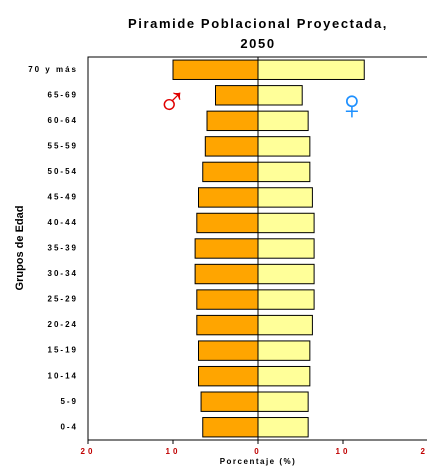  What do you see at coordinates (352, 104) in the screenshot?
I see `female-symbol: ♀` at bounding box center [352, 104].